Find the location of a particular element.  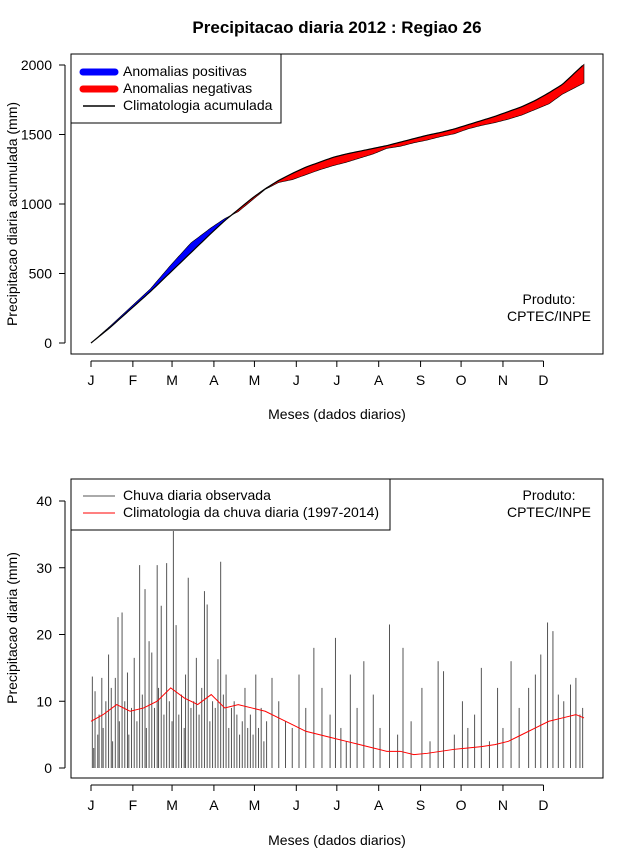

y-axis-label: Precipitacao diaria (mm) is located at coordinates (12, 628).